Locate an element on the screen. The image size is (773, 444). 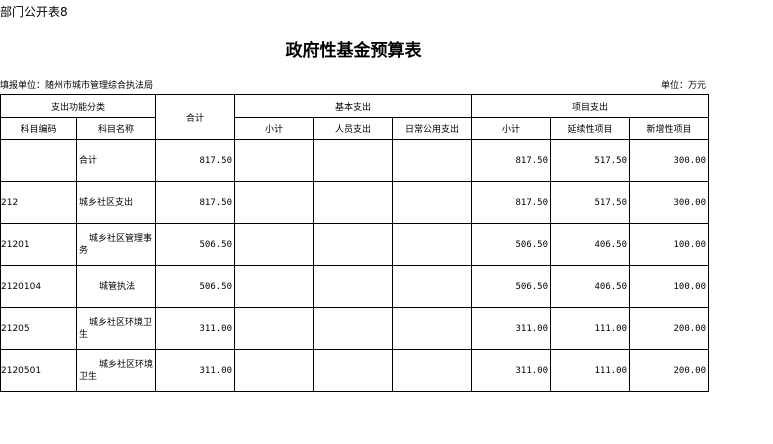
header-daily-public: 日常公用支出 is located at coordinates (432, 128).